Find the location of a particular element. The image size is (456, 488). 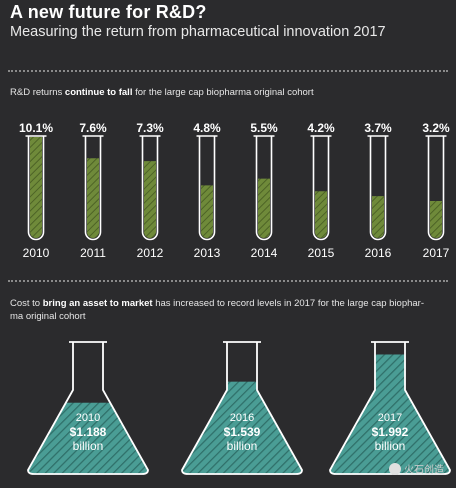

flask-label-2010: 2010 $1.188 billion is located at coordinates (88, 432).